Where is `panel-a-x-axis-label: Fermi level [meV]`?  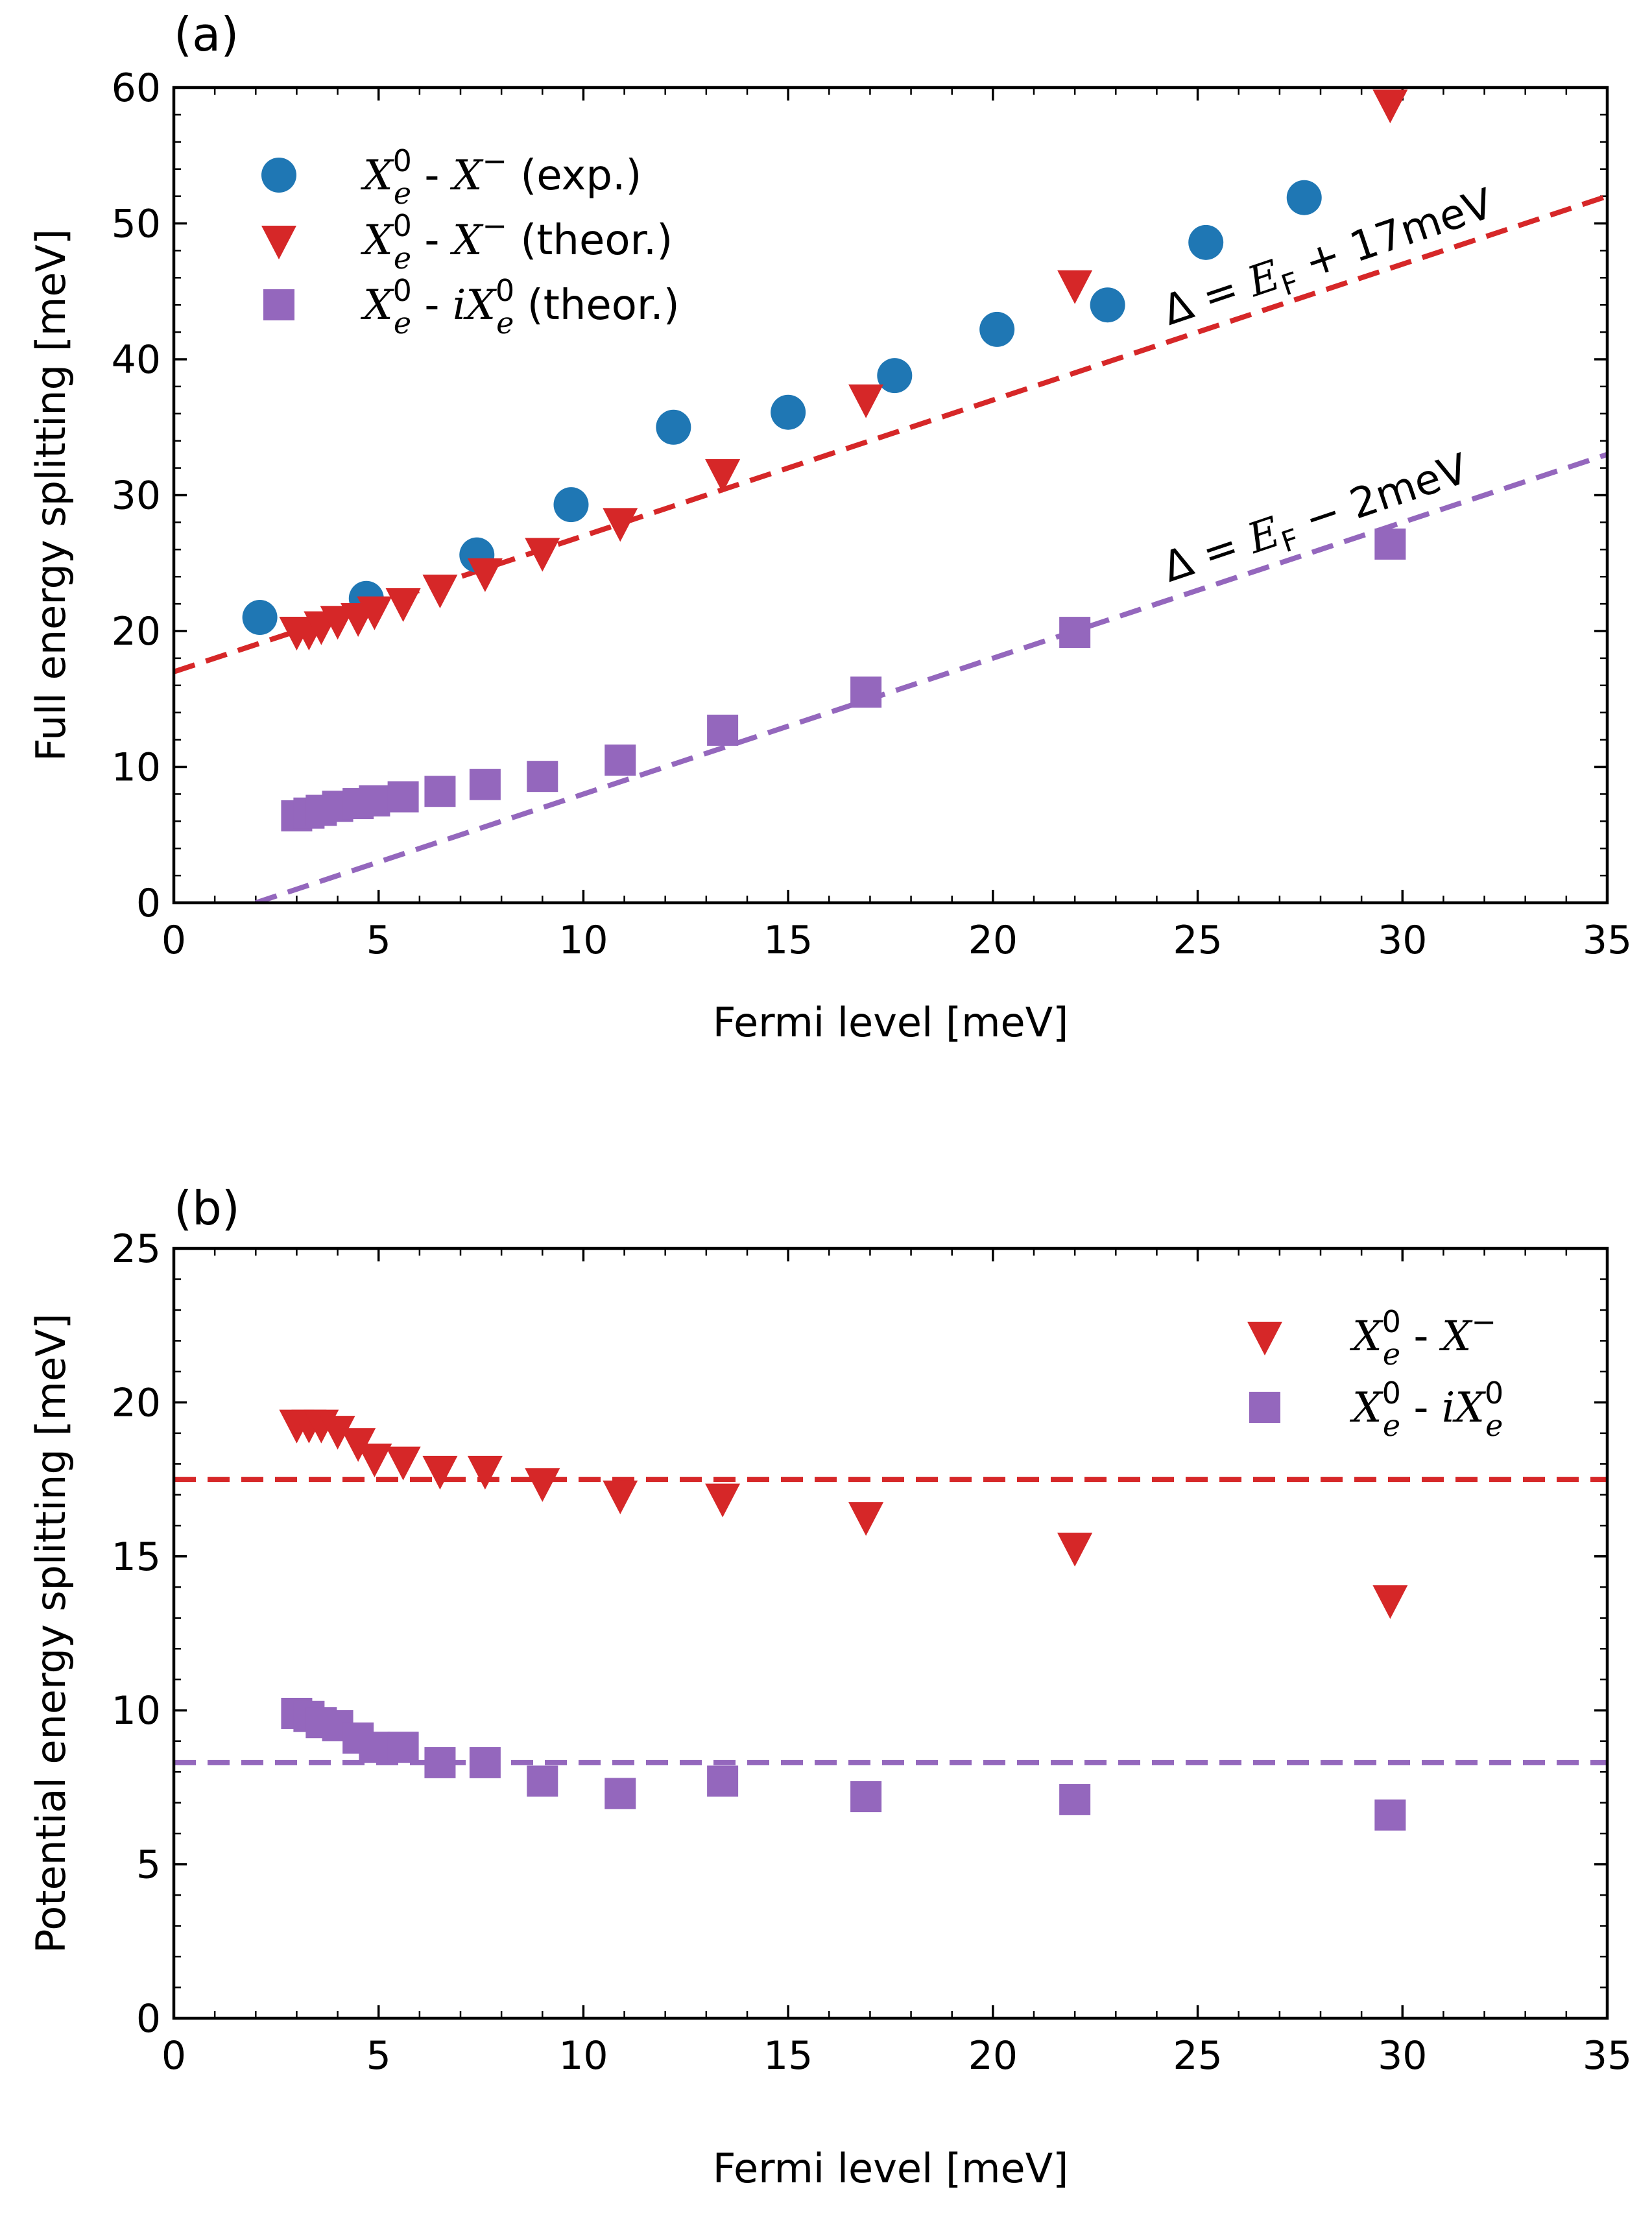
panel-a-x-axis-label: Fermi level [meV] is located at coordinates (891, 1022).